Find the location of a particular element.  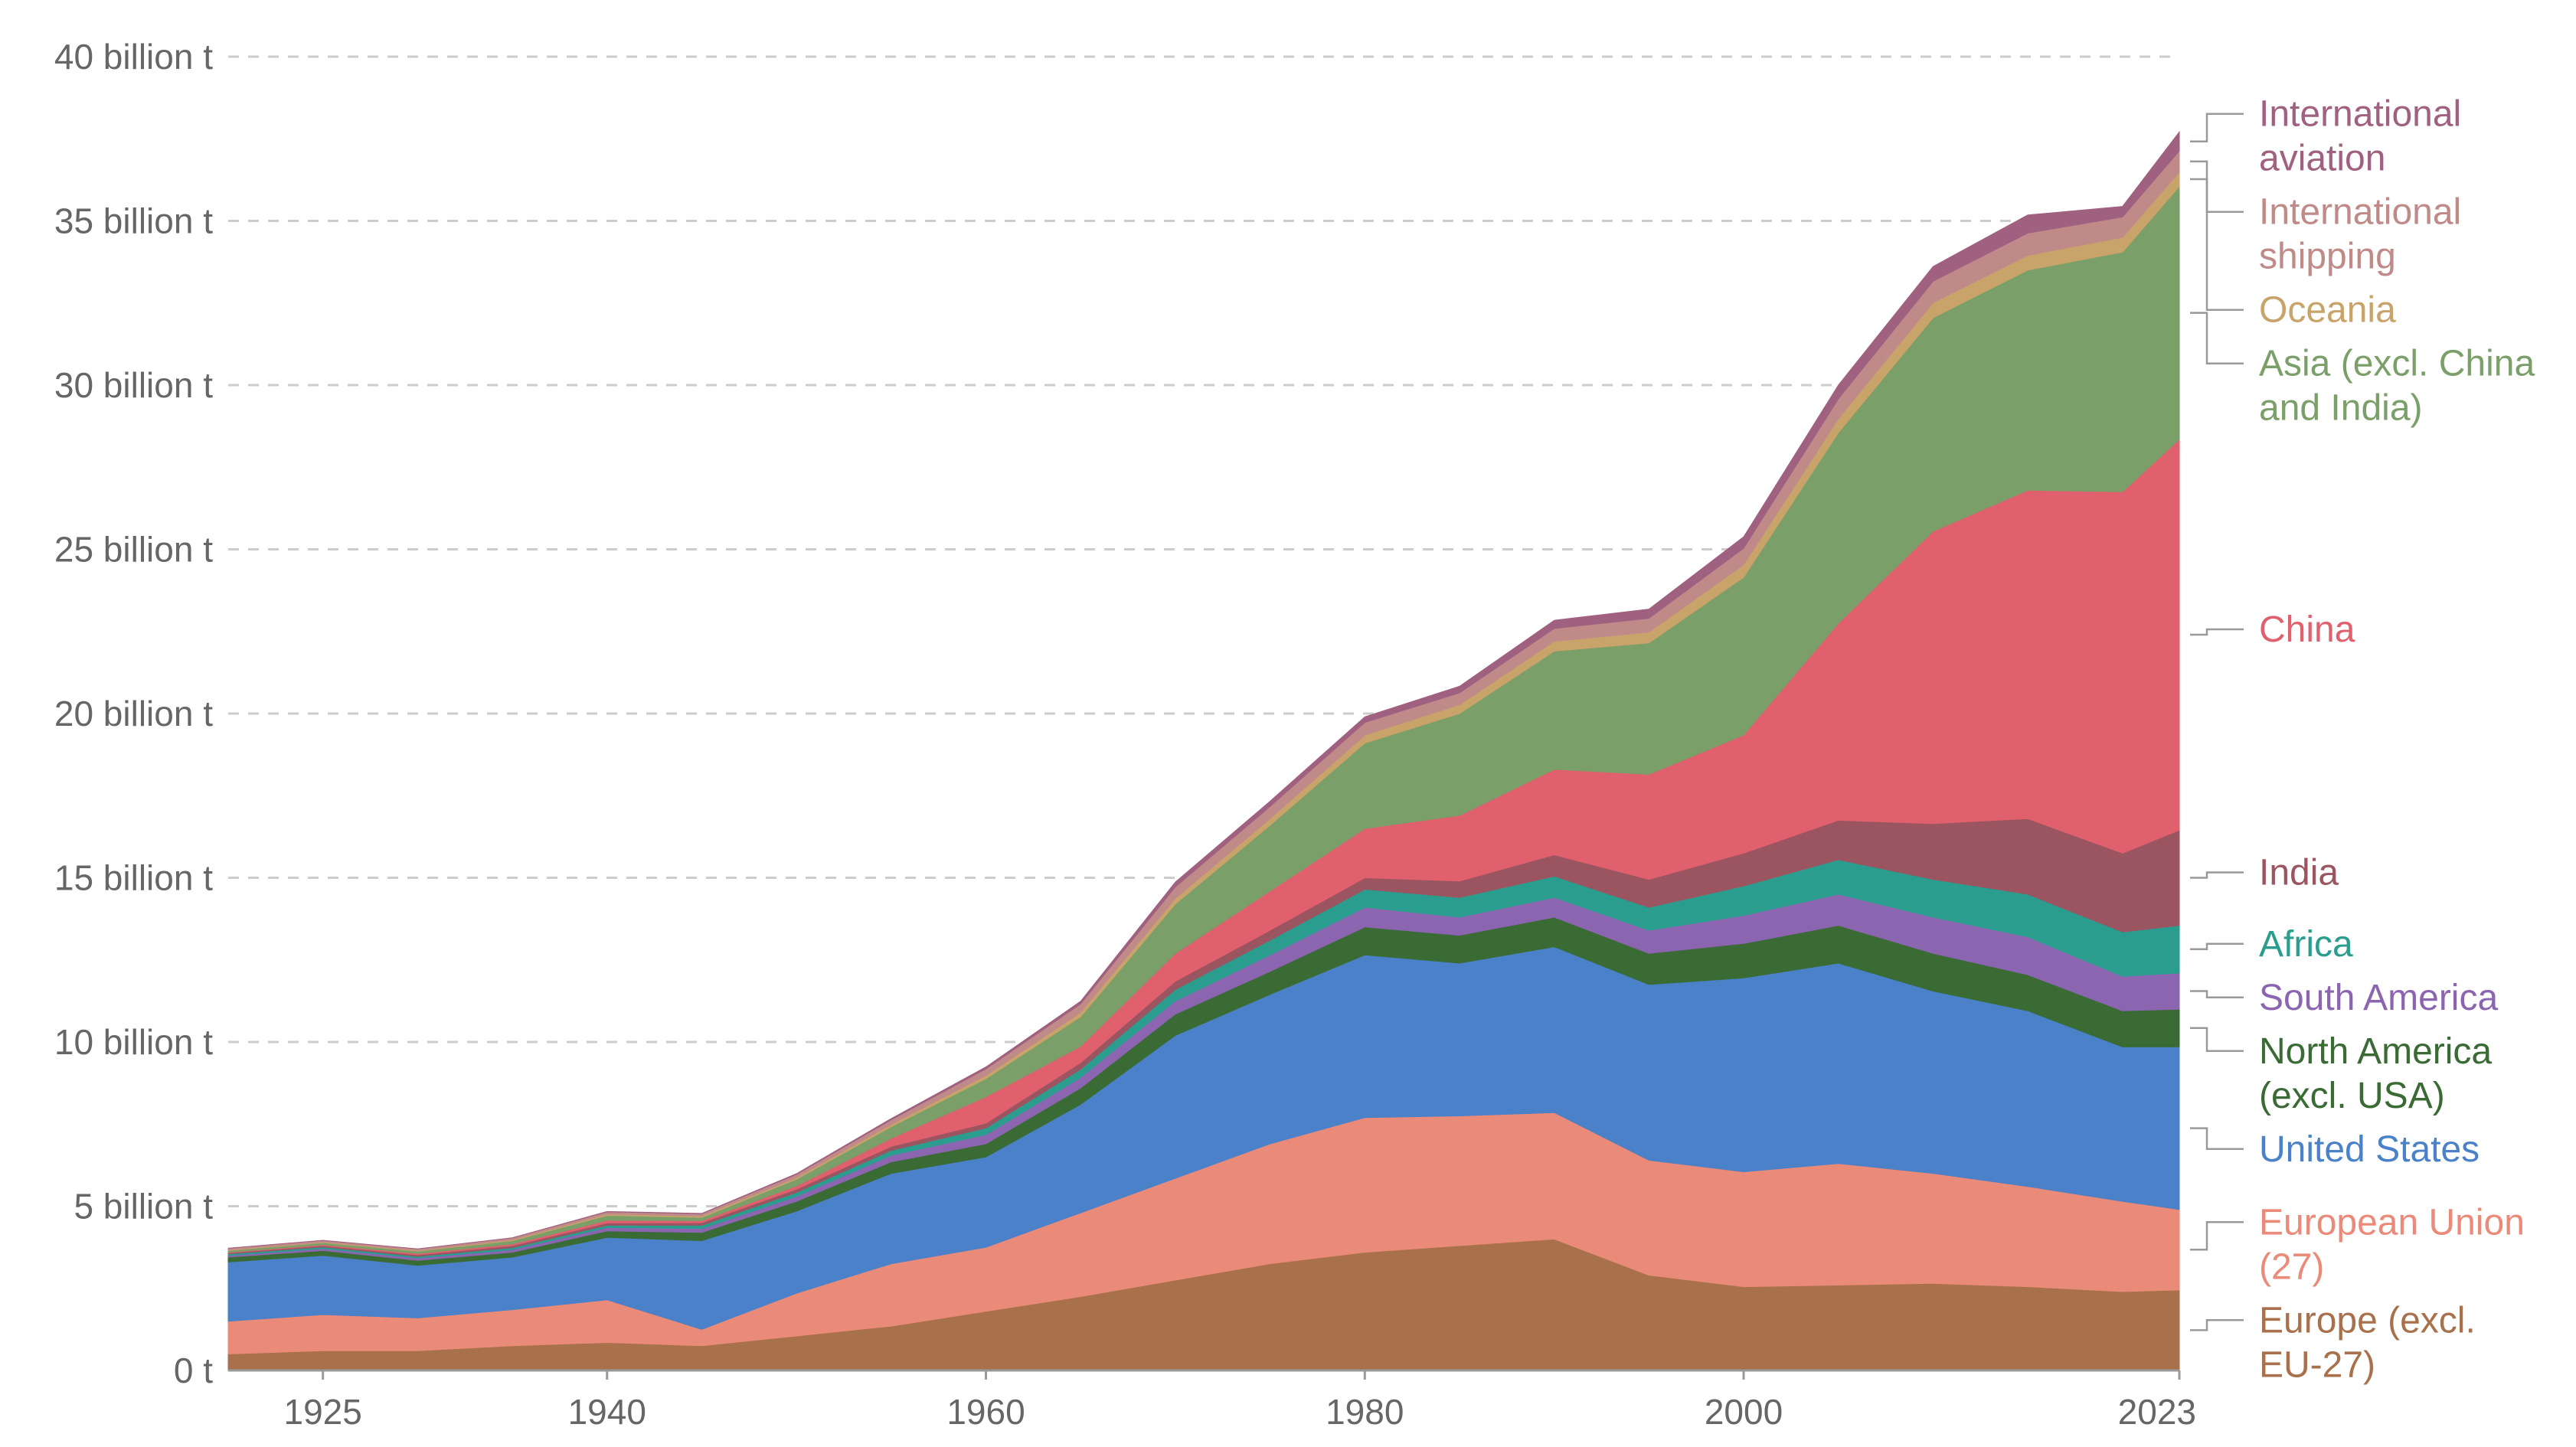

legend-item-africa: Africa is located at coordinates (2271, 944).